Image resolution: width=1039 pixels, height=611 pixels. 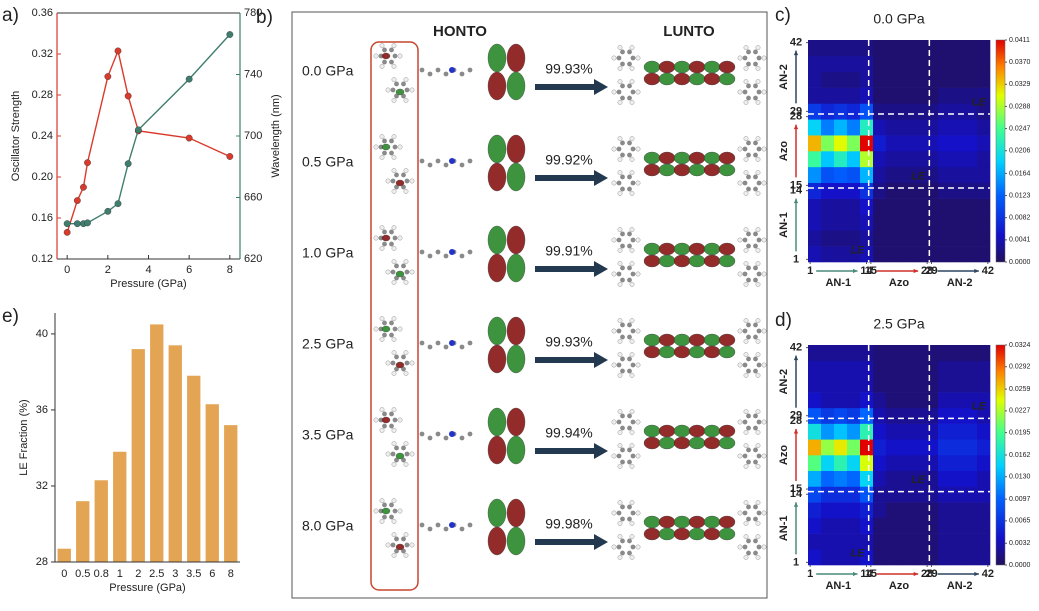 What do you see at coordinates (212, 574) in the screenshot?
I see `x-tick-label: 6` at bounding box center [212, 574].